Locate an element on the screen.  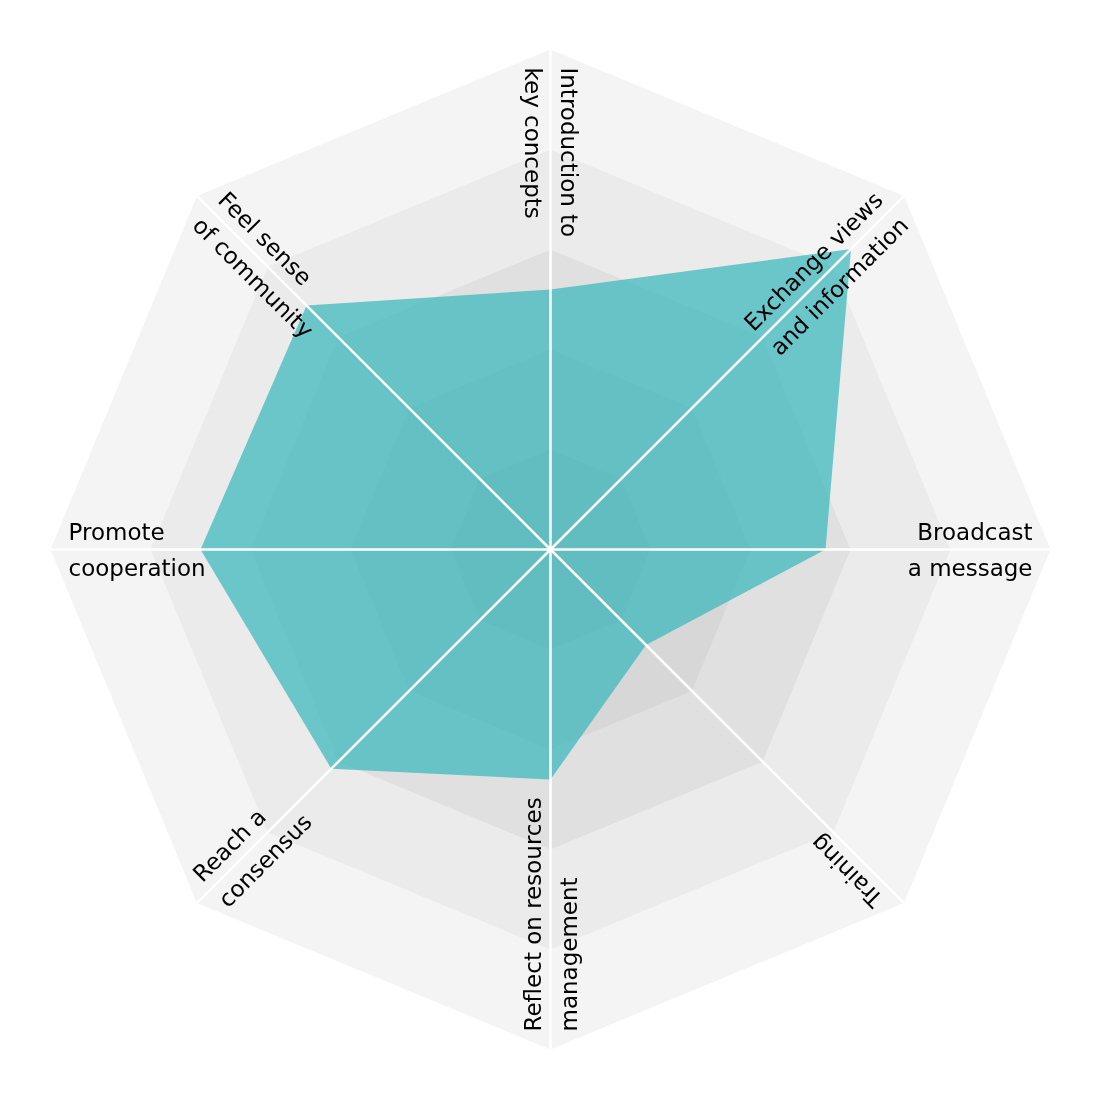
spoke-label: Promote cooperation is located at coordinates (137, 549).